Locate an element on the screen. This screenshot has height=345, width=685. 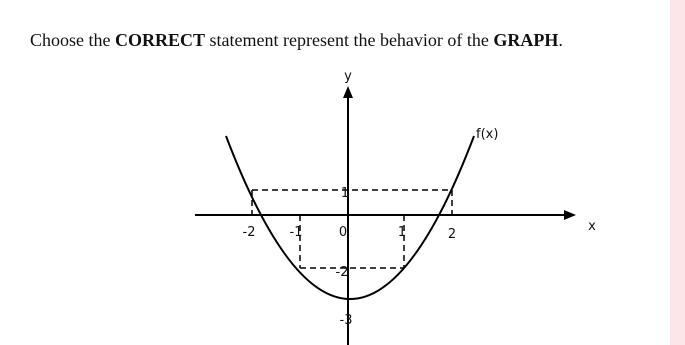
side-strip is located at coordinates (677, 172).